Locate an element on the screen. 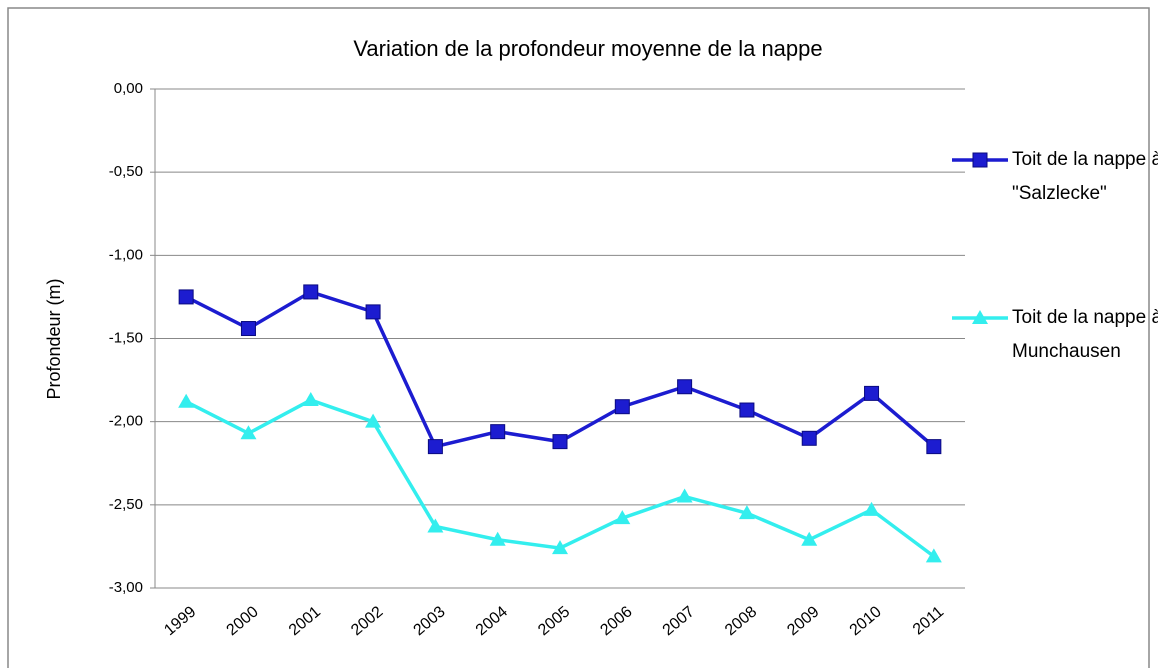 The image size is (1158, 668). y-tick-label: -2,00 is located at coordinates (126, 421).